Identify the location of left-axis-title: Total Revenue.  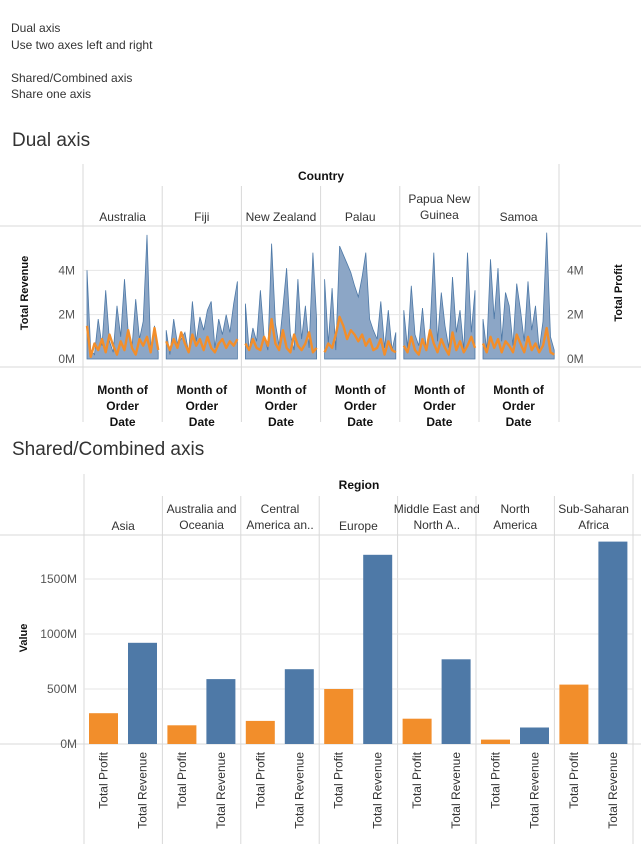
(25, 293).